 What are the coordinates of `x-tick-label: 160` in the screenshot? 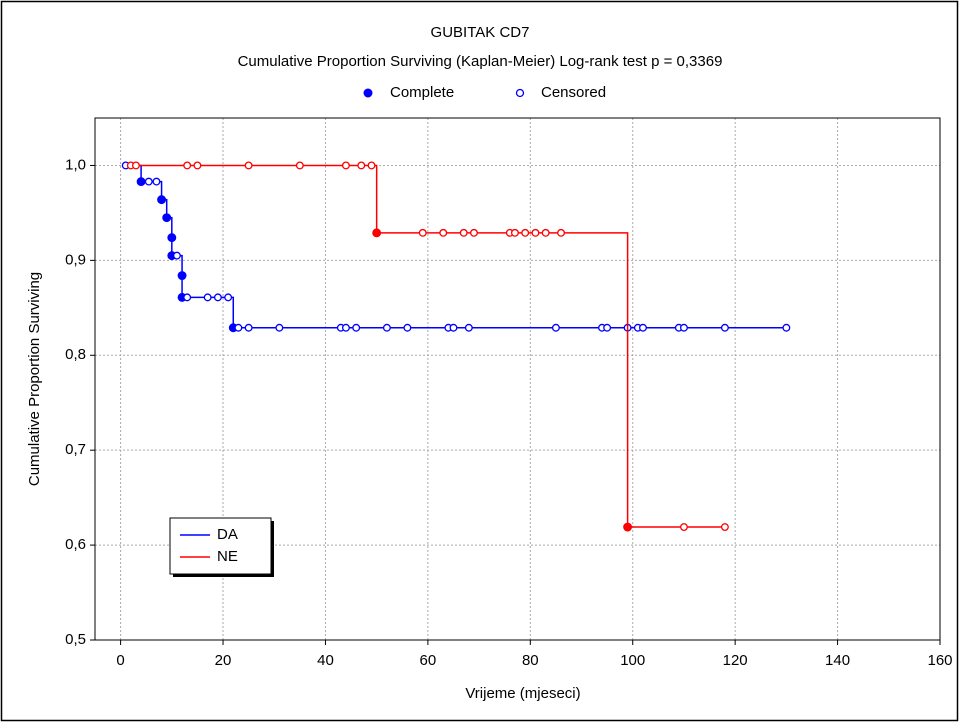 It's located at (939, 660).